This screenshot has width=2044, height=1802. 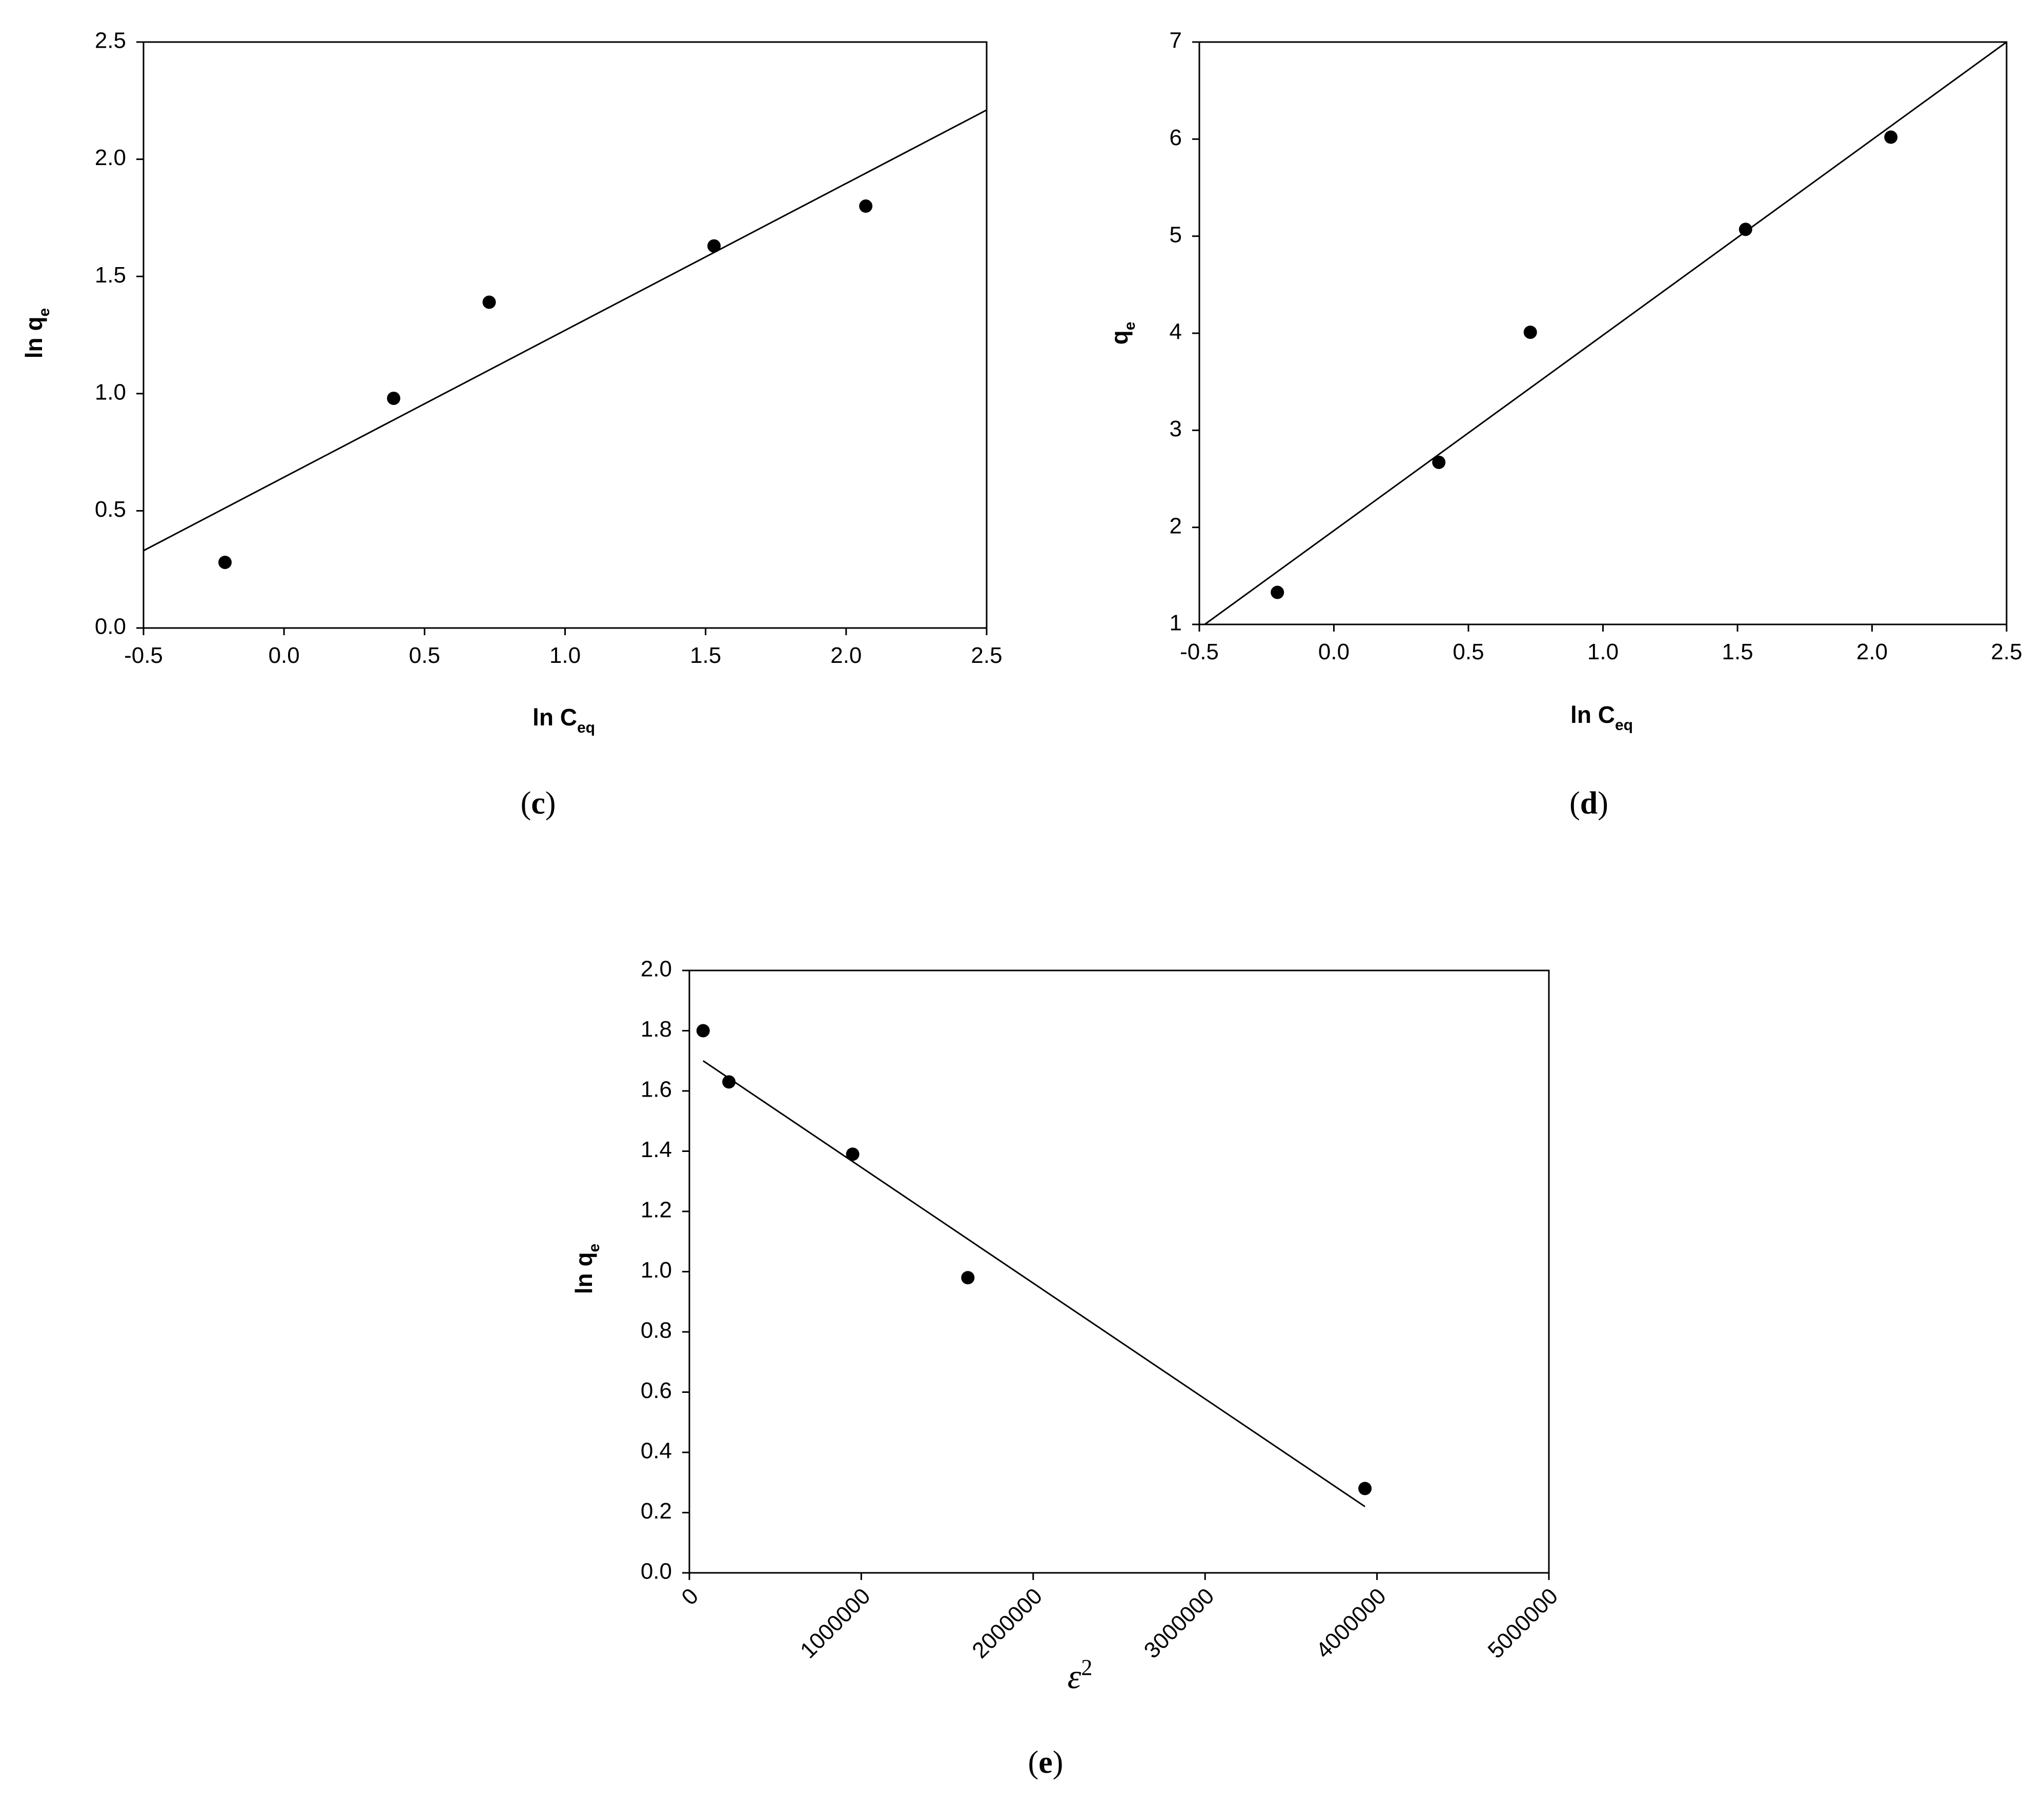 I want to click on y-tick-label-d: 5, so click(x=1176, y=234).